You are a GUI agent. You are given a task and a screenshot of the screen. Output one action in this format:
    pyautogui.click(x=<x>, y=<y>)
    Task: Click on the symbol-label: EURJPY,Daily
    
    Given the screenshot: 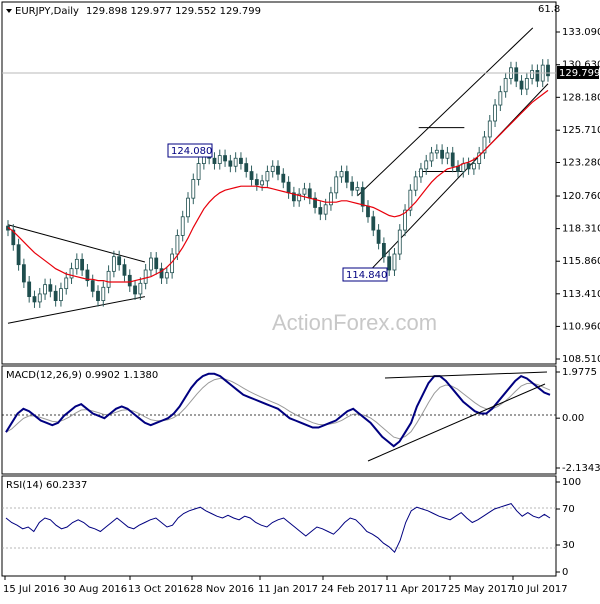 What is the action you would take?
    pyautogui.click(x=47, y=11)
    